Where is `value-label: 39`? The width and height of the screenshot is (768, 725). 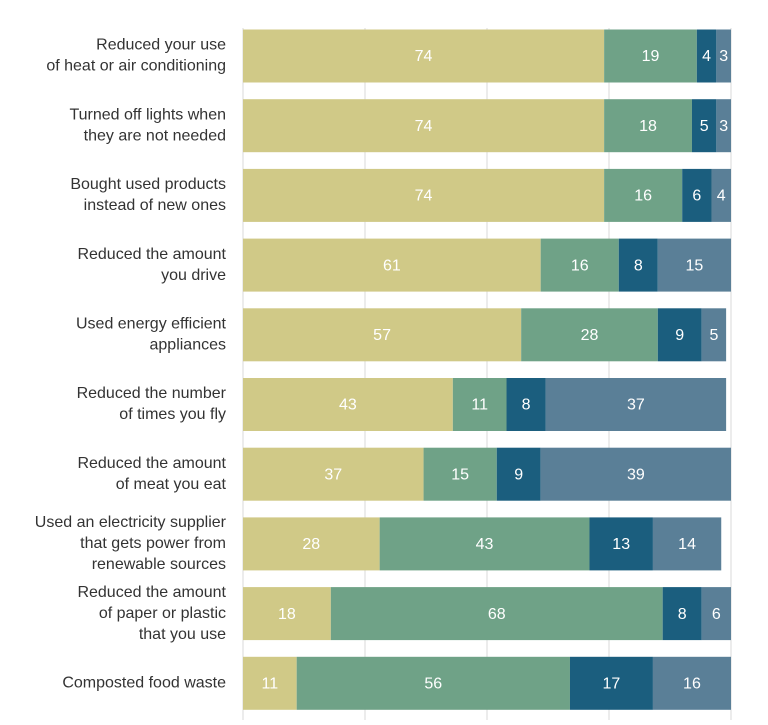
value-label: 39 is located at coordinates (636, 474).